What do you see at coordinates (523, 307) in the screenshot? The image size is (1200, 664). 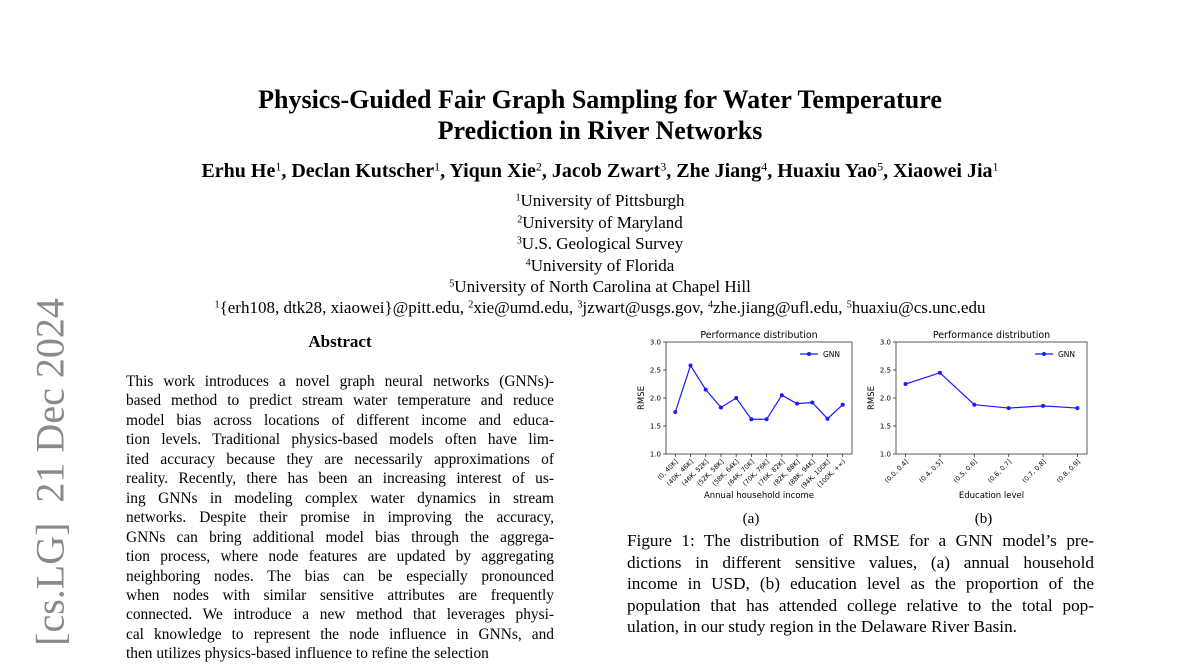 I see `email-text: xie@umd.edu,` at bounding box center [523, 307].